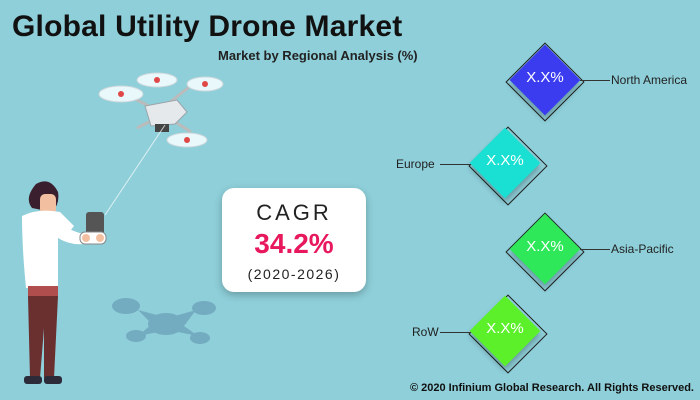  What do you see at coordinates (505, 160) in the screenshot?
I see `europe-value: X.X%` at bounding box center [505, 160].